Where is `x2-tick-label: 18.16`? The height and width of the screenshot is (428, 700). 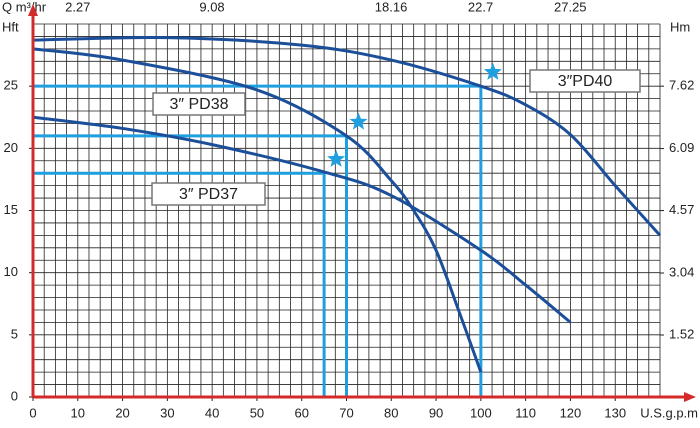
x2-tick-label: 18.16 is located at coordinates (391, 7).